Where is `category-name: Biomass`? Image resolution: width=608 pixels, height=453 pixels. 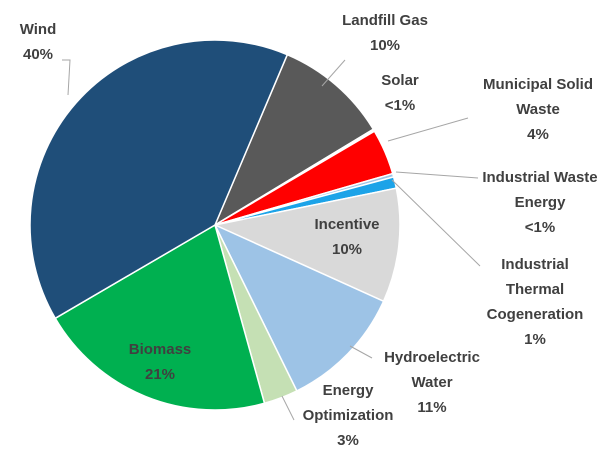
category-name: Biomass is located at coordinates (160, 349).